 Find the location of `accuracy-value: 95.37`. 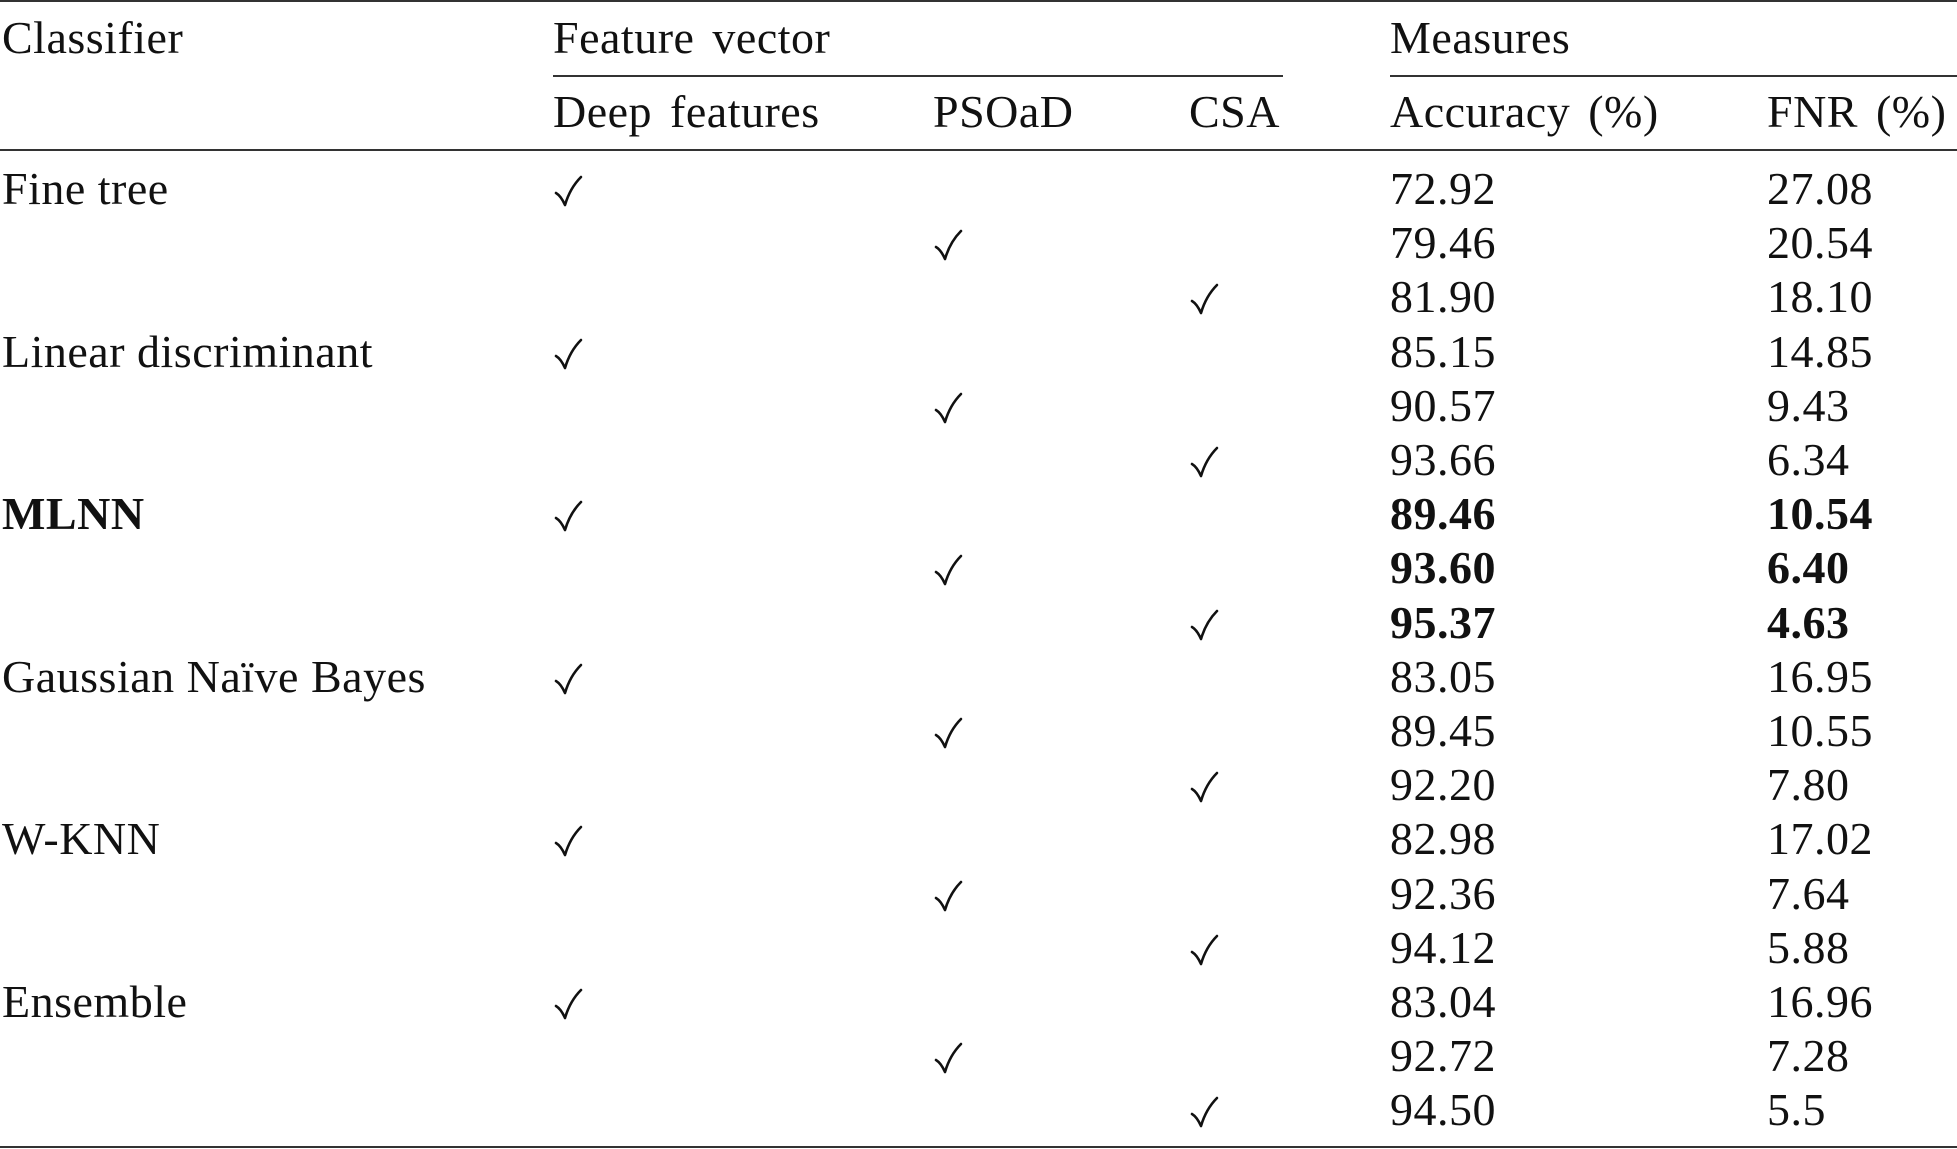

accuracy-value: 95.37 is located at coordinates (1443, 622).